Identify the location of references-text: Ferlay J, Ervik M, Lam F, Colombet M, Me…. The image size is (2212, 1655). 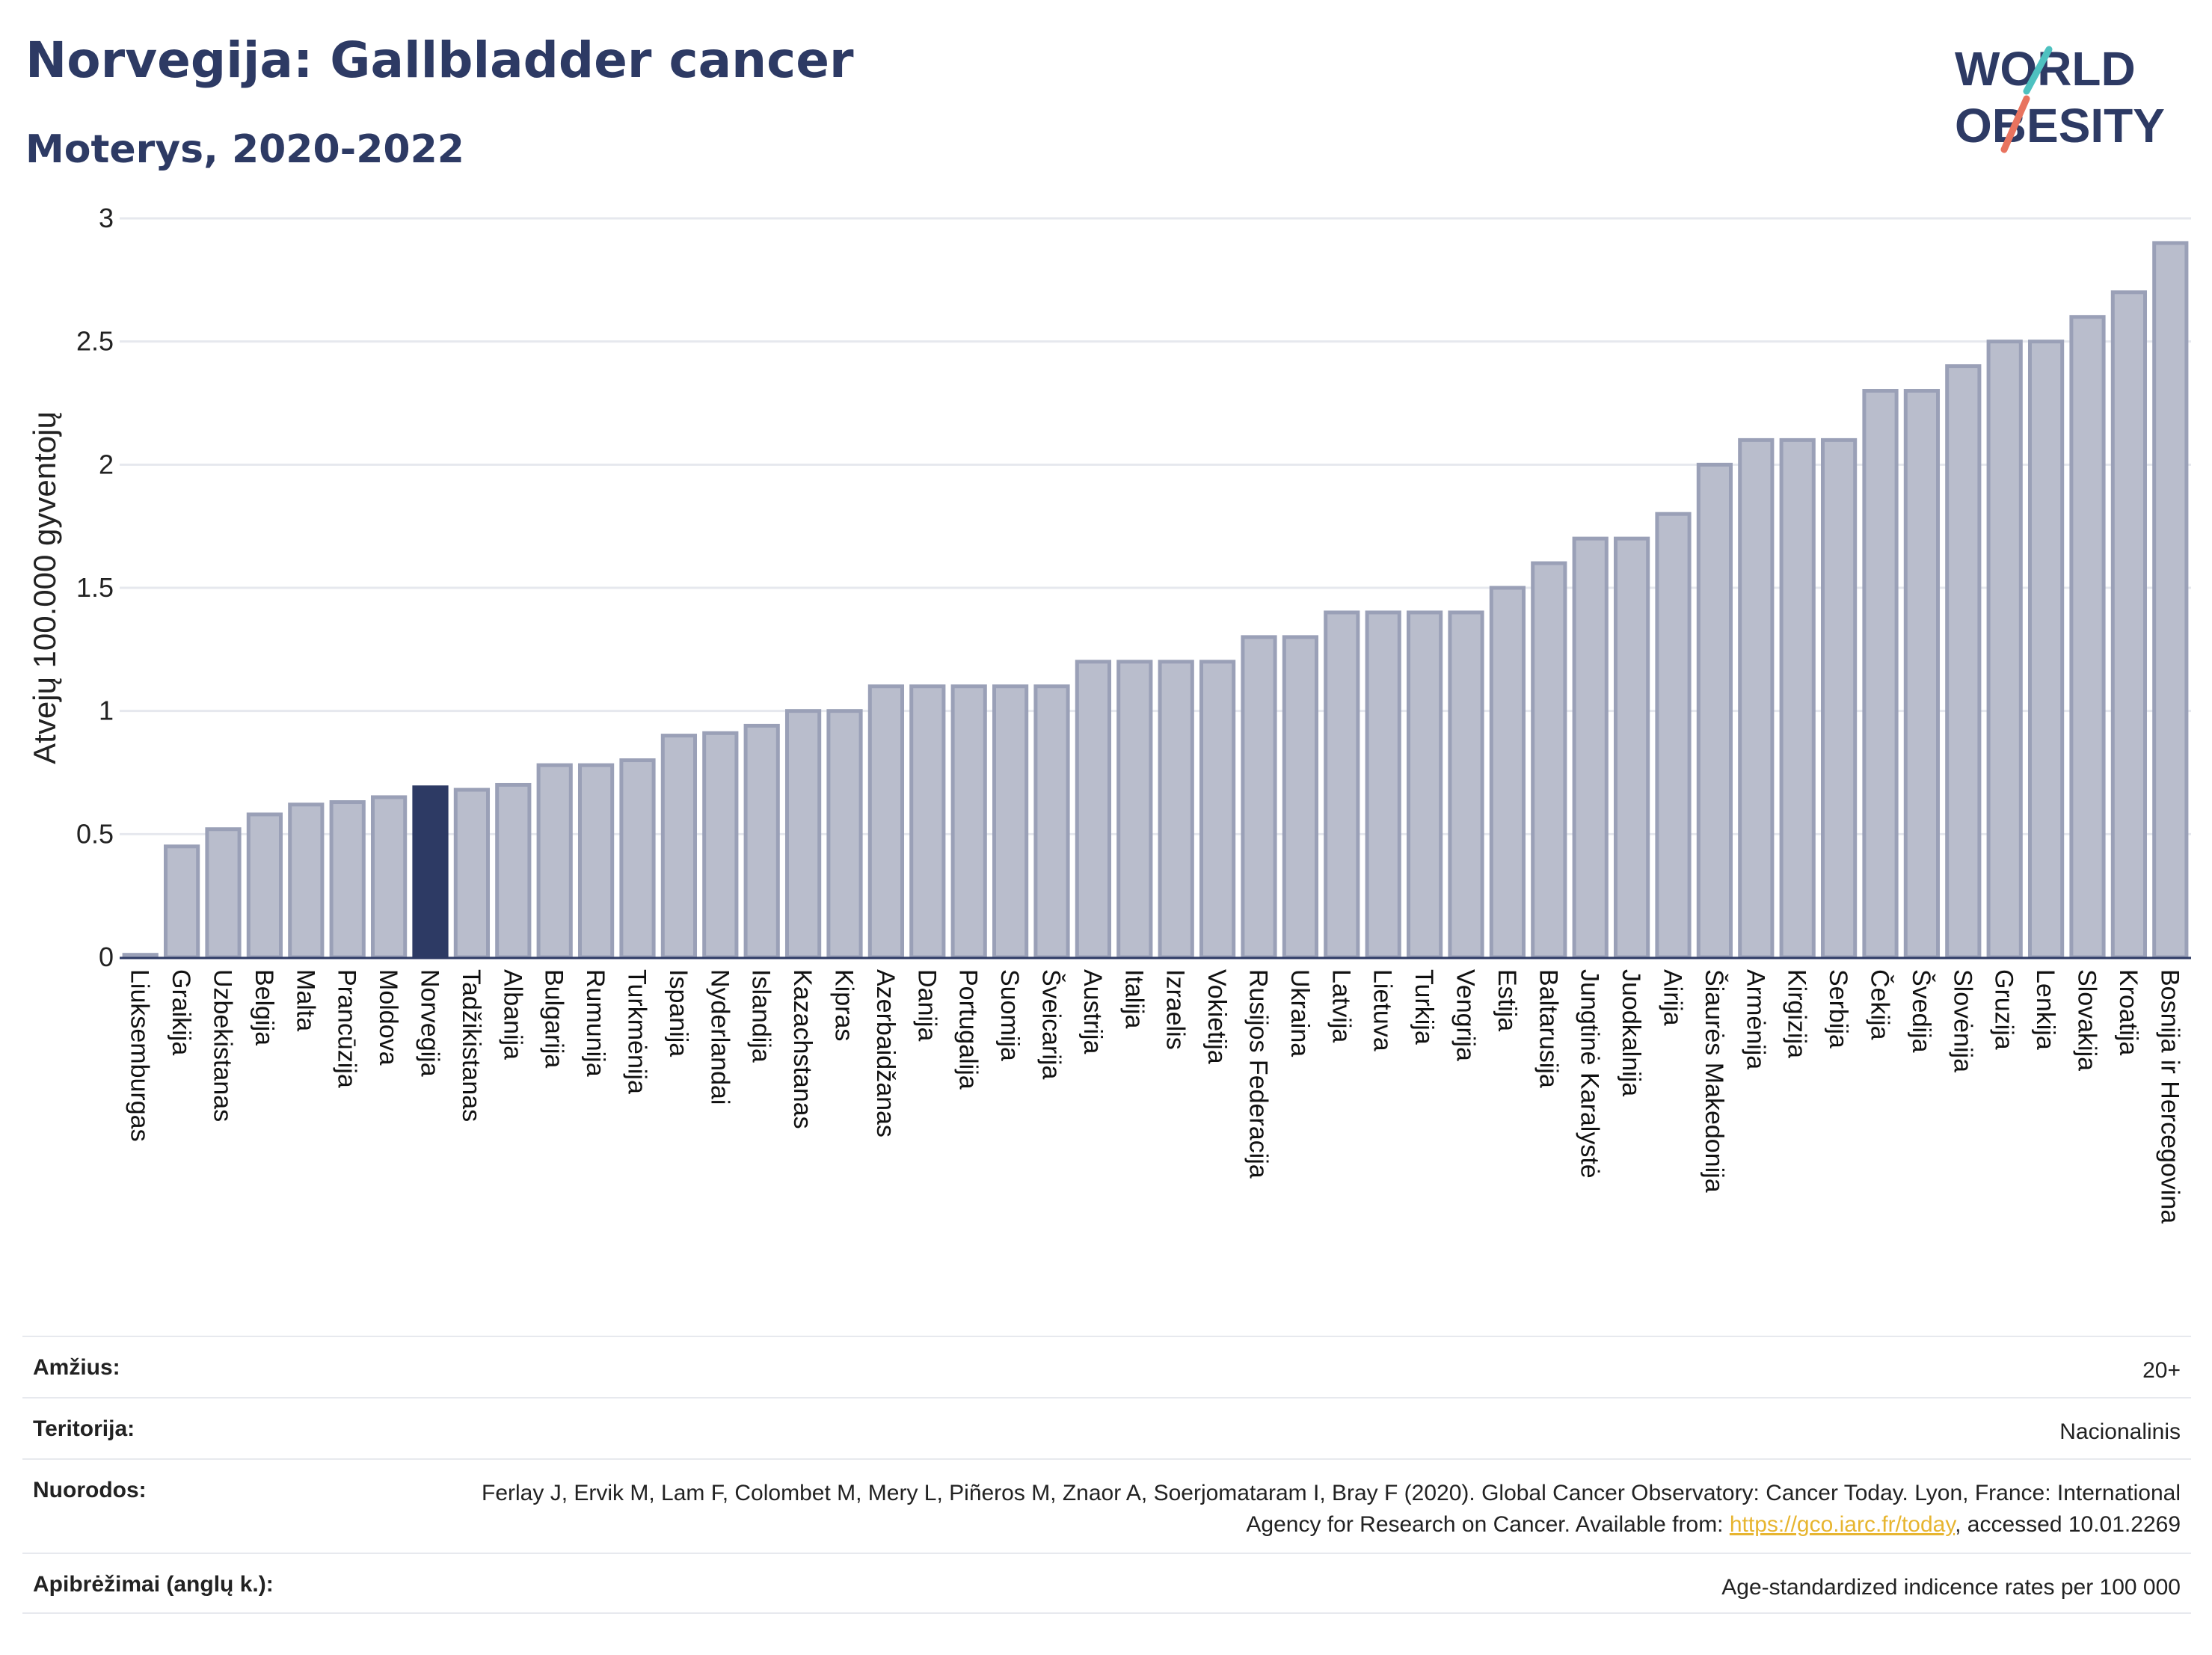
(1331, 1509).